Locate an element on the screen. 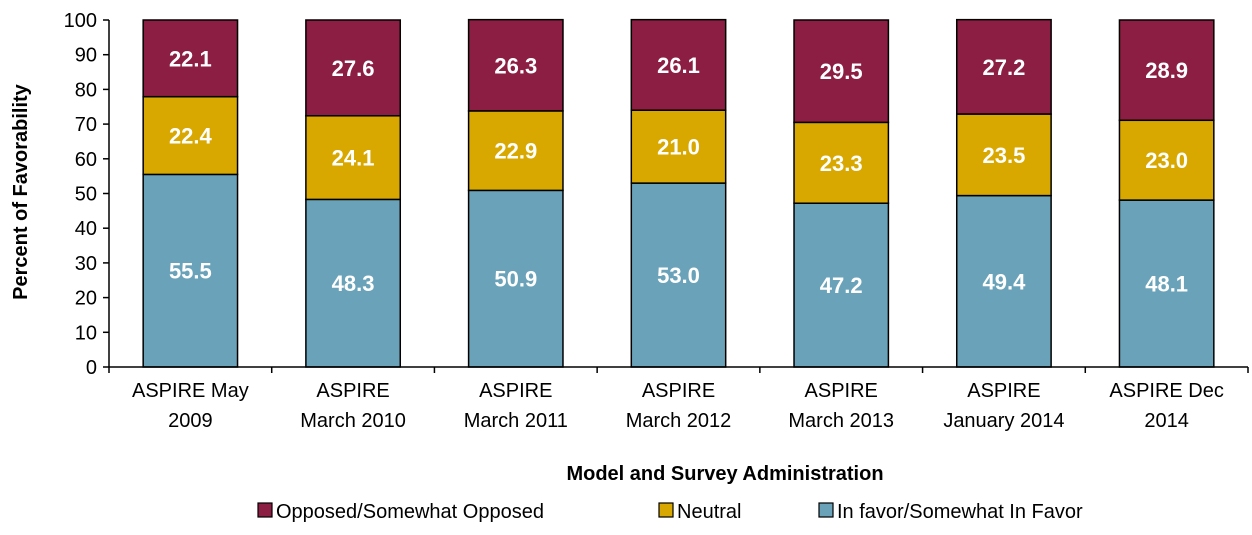 This screenshot has width=1252, height=535. y-tick-label: 20 is located at coordinates (86, 299).